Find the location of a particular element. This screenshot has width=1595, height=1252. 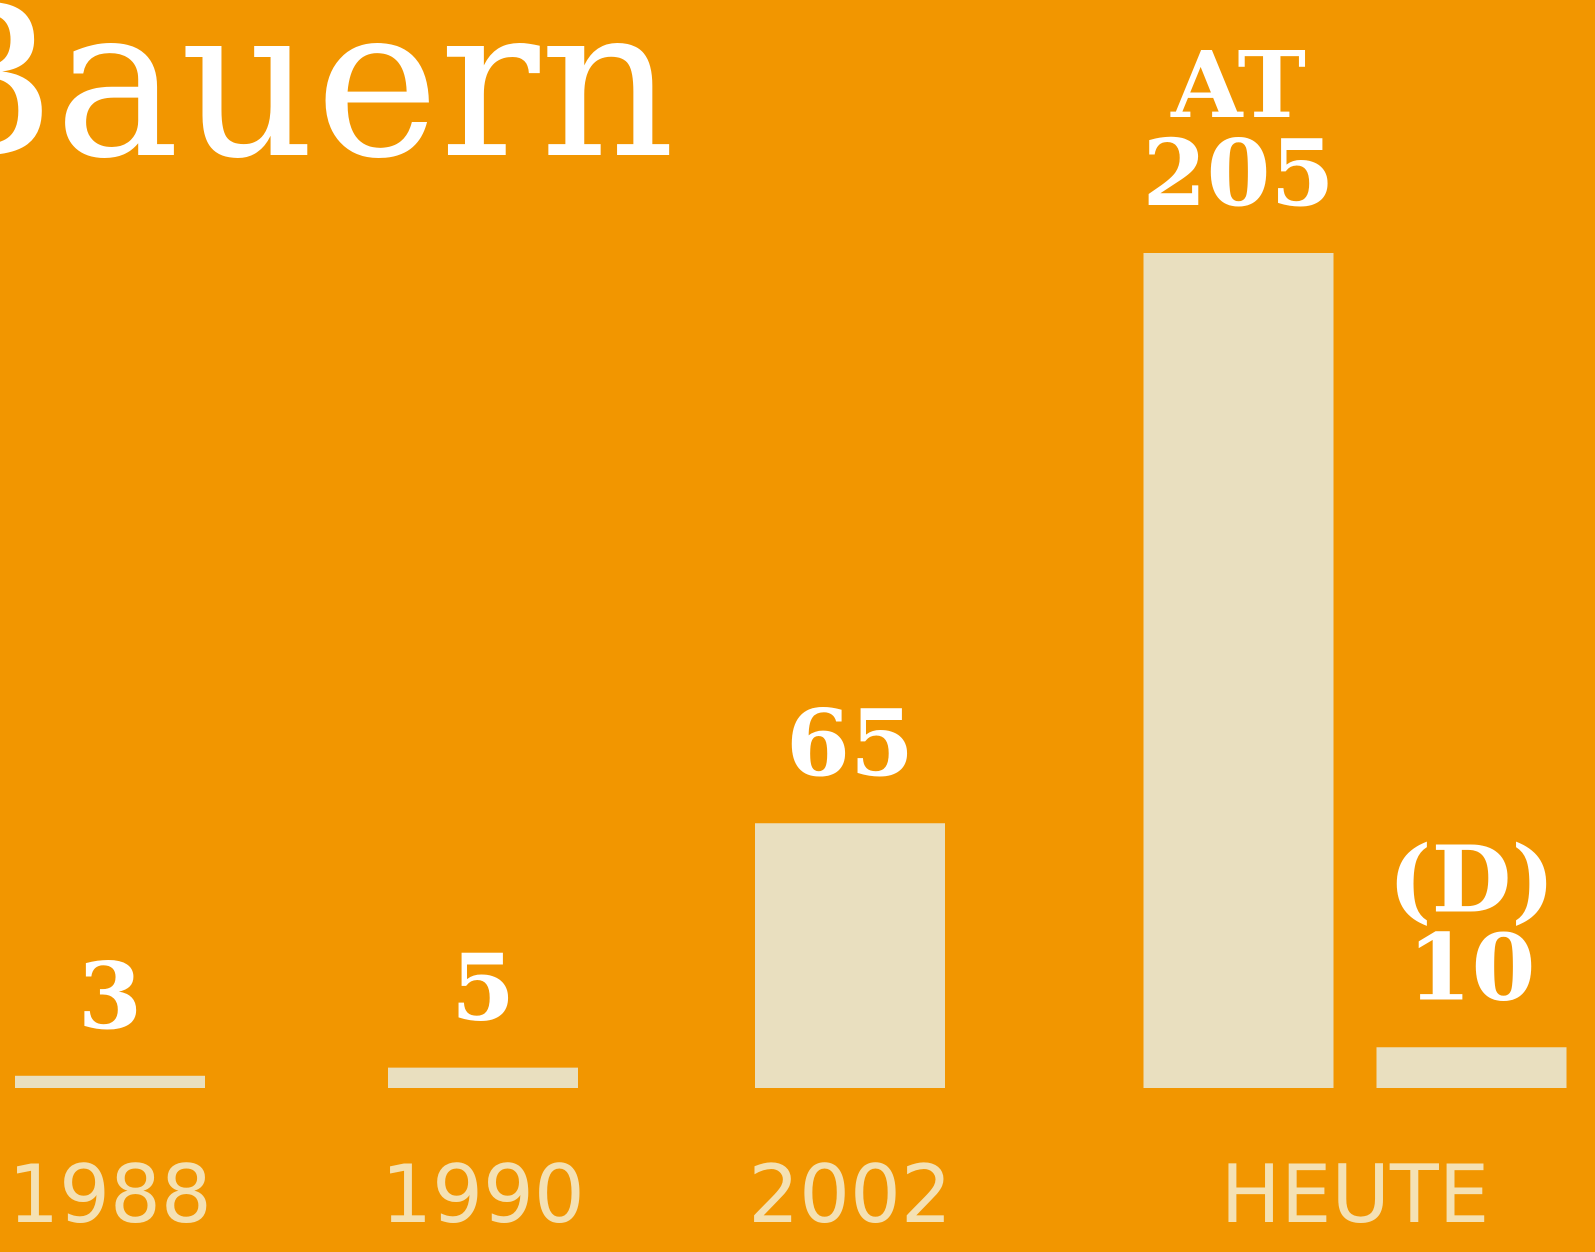

value-label: 205 is located at coordinates (1238, 173).